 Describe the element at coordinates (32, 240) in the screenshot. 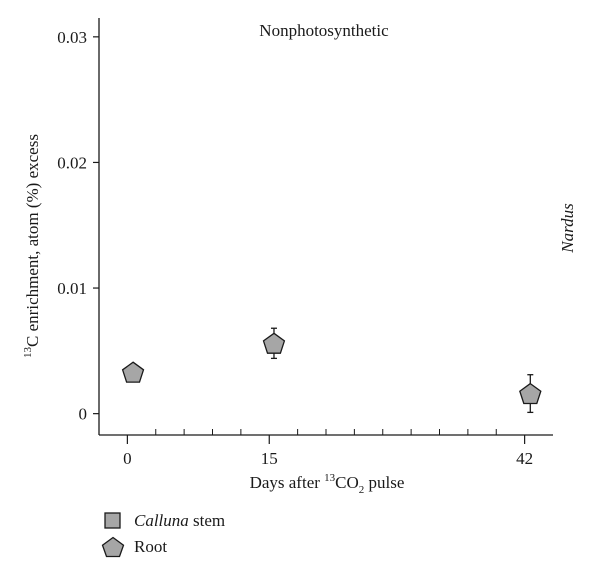

I see `y-axis-label-rest: C enrichment, atom (%) excess` at that location.